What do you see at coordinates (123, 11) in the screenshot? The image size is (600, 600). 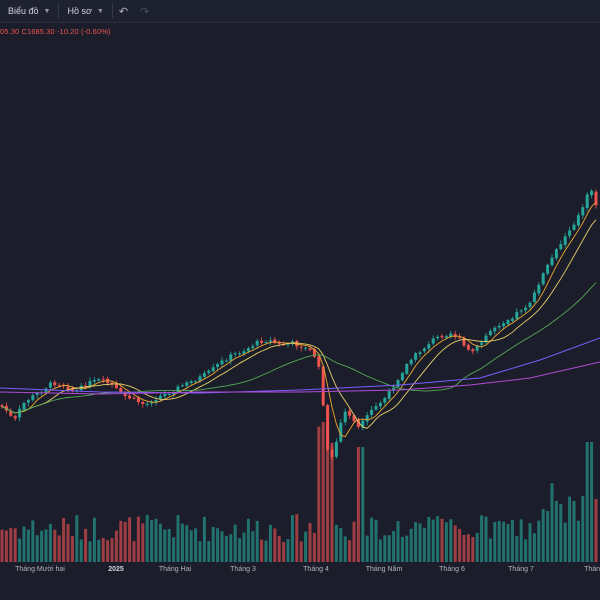 I see `undo-icon: ↶` at bounding box center [123, 11].